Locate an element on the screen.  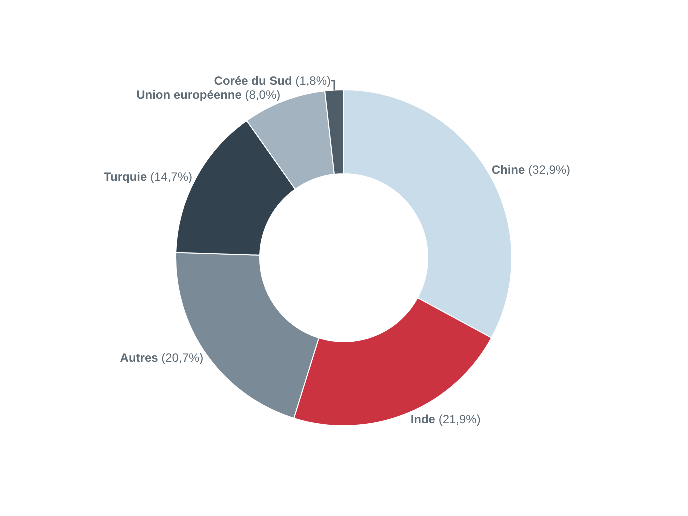
slice-label: Turquie is located at coordinates (126, 177).